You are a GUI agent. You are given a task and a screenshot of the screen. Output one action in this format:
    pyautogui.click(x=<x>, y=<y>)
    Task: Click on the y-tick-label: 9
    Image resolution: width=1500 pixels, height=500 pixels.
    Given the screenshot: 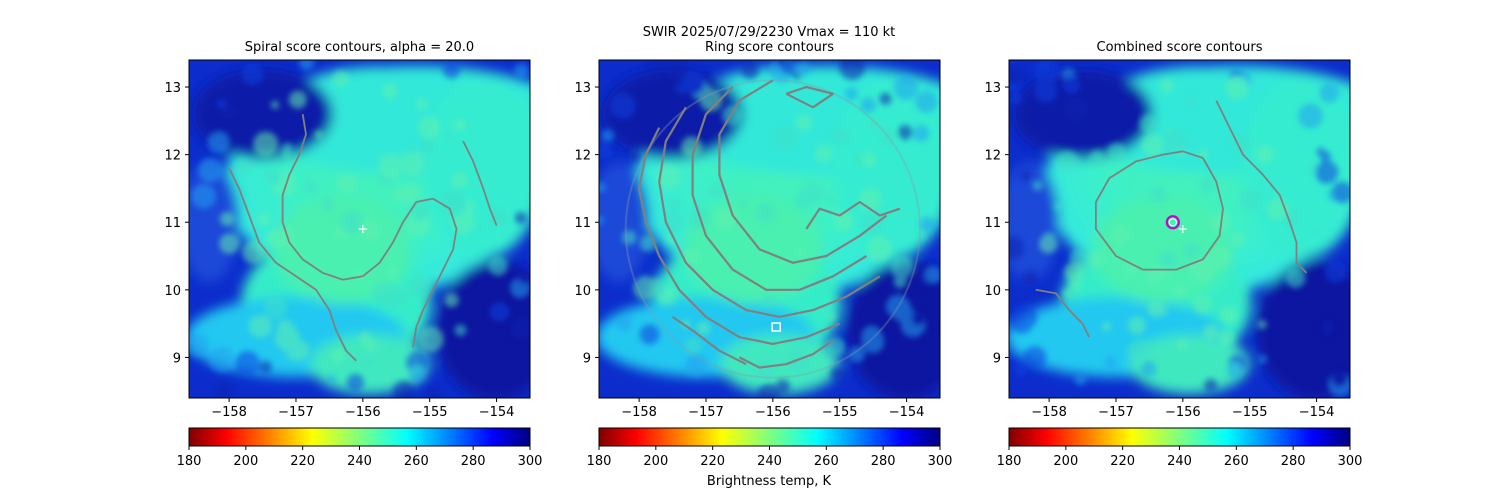 What is the action you would take?
    pyautogui.click(x=177, y=358)
    